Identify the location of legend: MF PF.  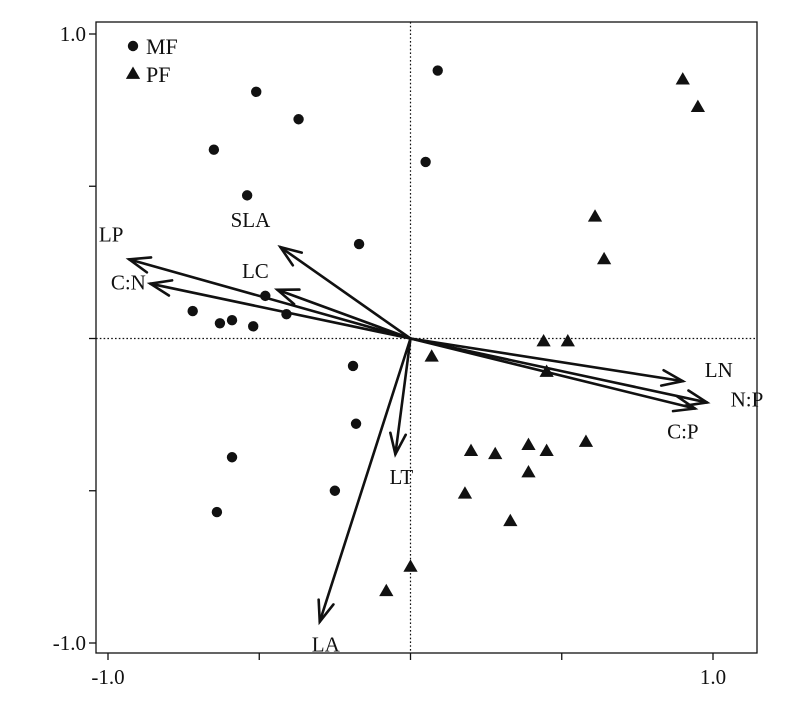
(151, 60).